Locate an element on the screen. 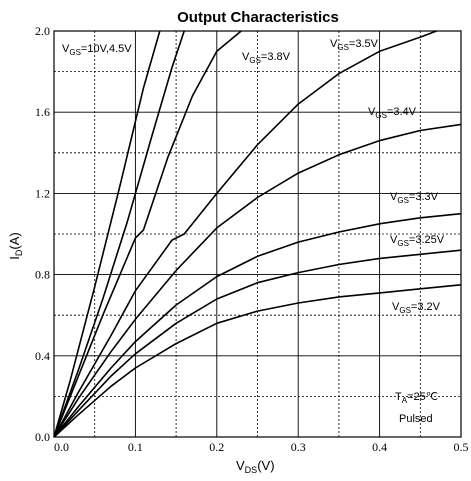 This screenshot has height=481, width=471. x-tick-label: 0.3 is located at coordinates (298, 447).